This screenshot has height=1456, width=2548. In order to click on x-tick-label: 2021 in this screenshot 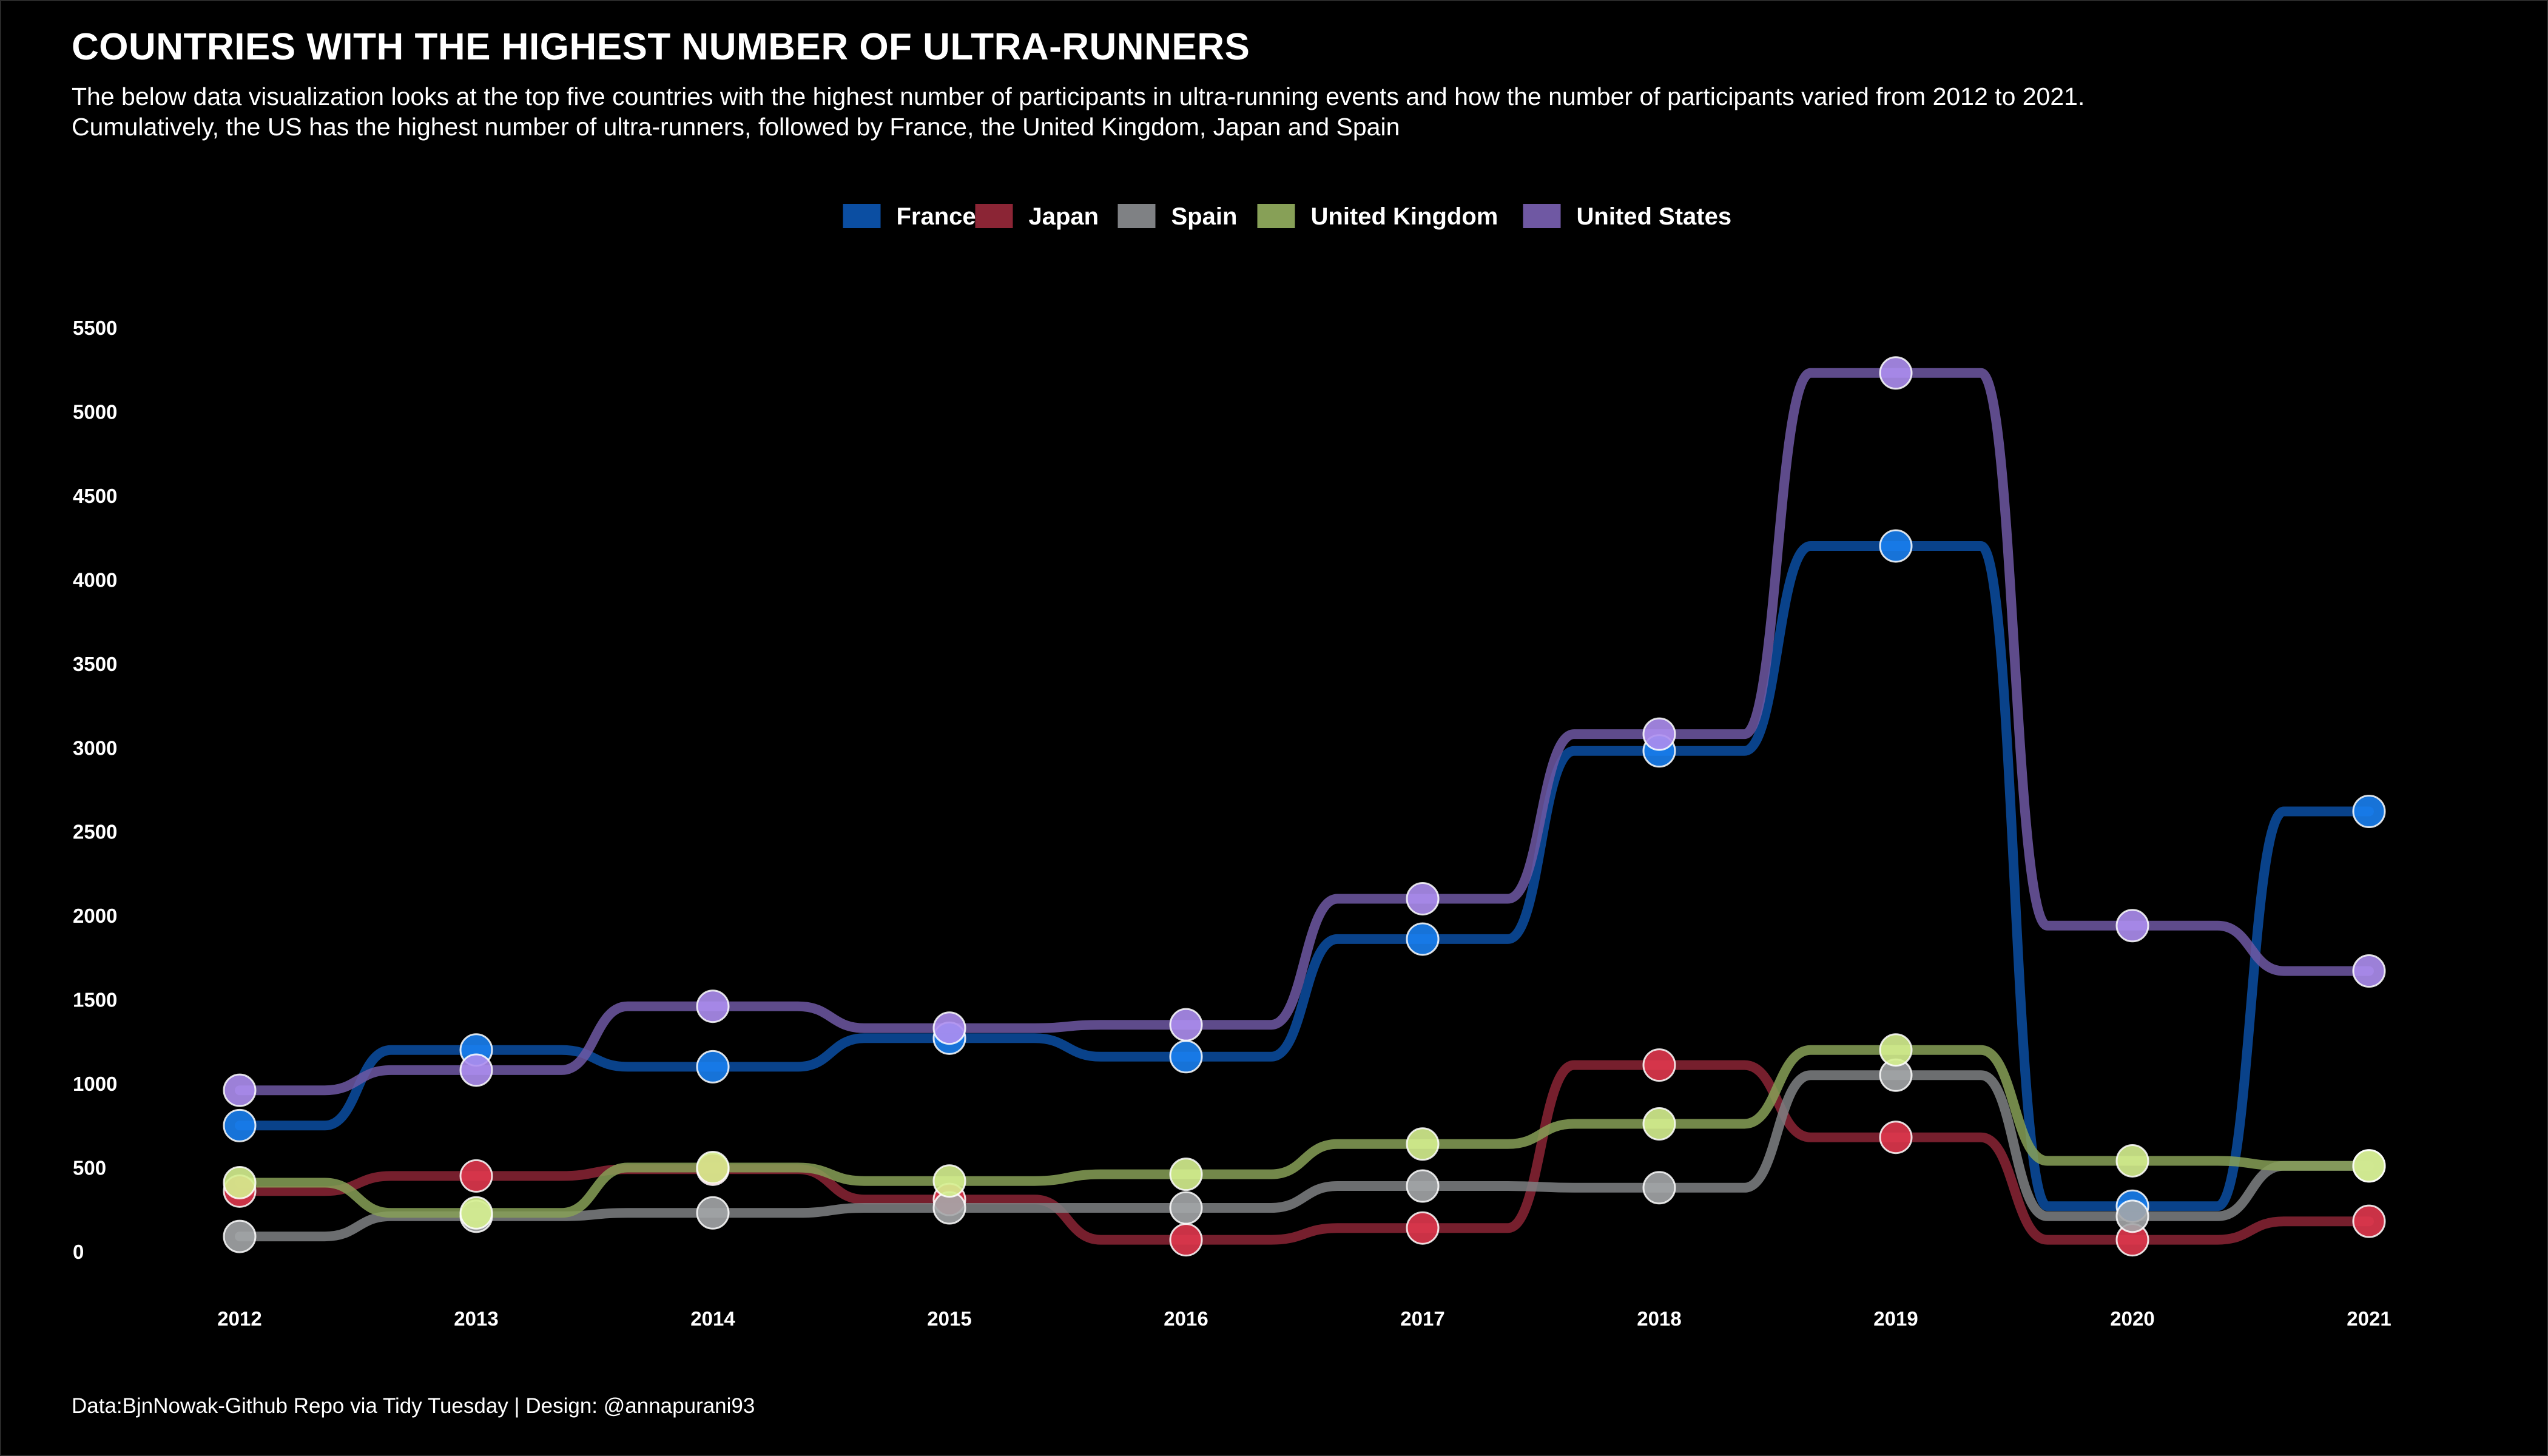, I will do `click(2369, 1318)`.